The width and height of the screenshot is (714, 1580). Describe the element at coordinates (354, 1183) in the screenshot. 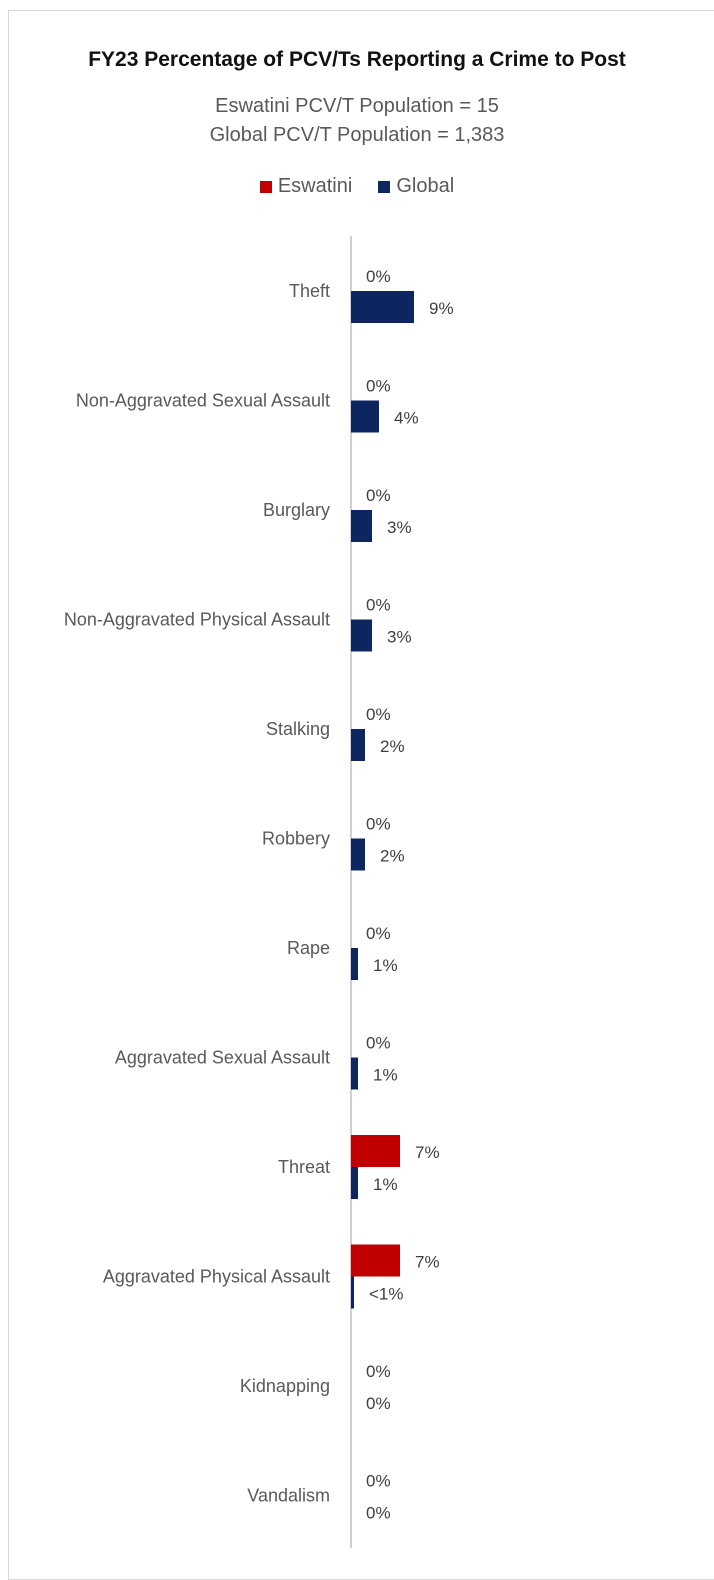

I see `bar-global-threat` at that location.